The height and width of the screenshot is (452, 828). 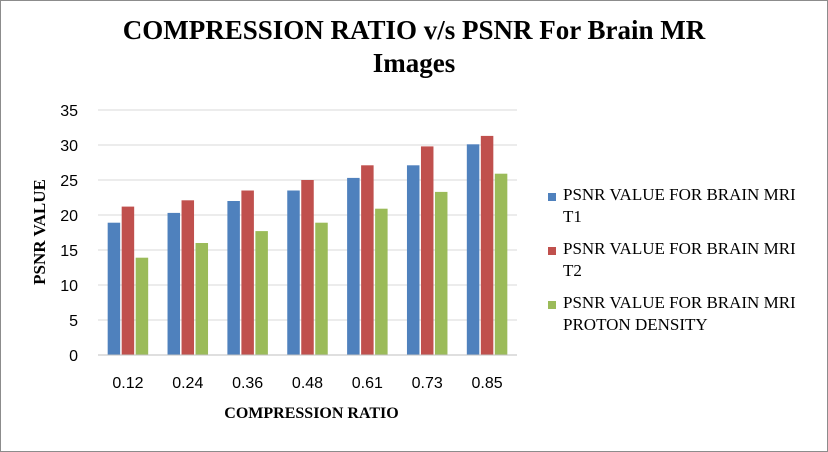 What do you see at coordinates (427, 383) in the screenshot?
I see `x-tick-label: 0.73` at bounding box center [427, 383].